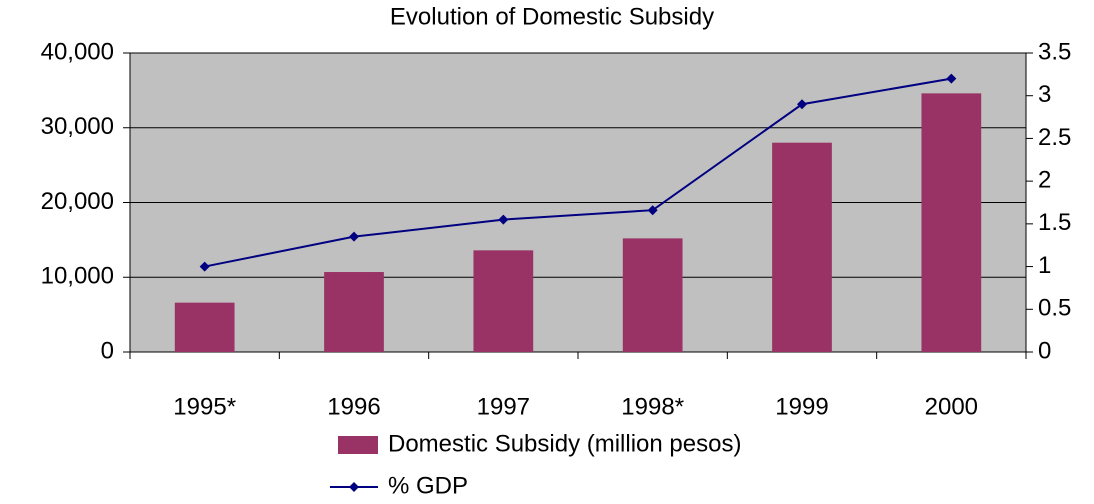  What do you see at coordinates (353, 406) in the screenshot?
I see `x-tick-label: 1996` at bounding box center [353, 406].